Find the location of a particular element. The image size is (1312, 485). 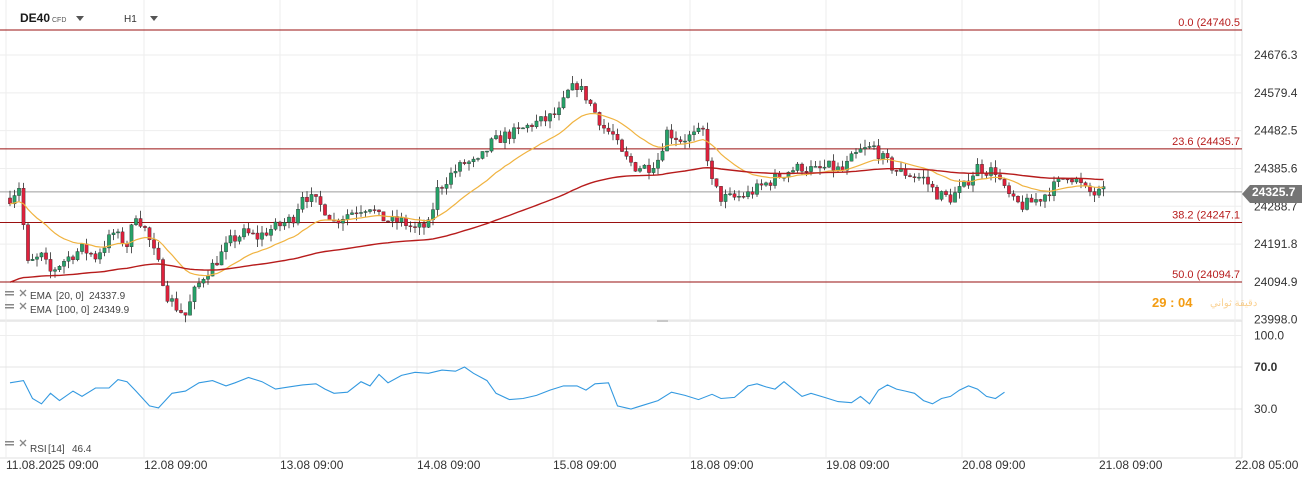

x-tick-label: 21.08 09:00 is located at coordinates (1131, 465).